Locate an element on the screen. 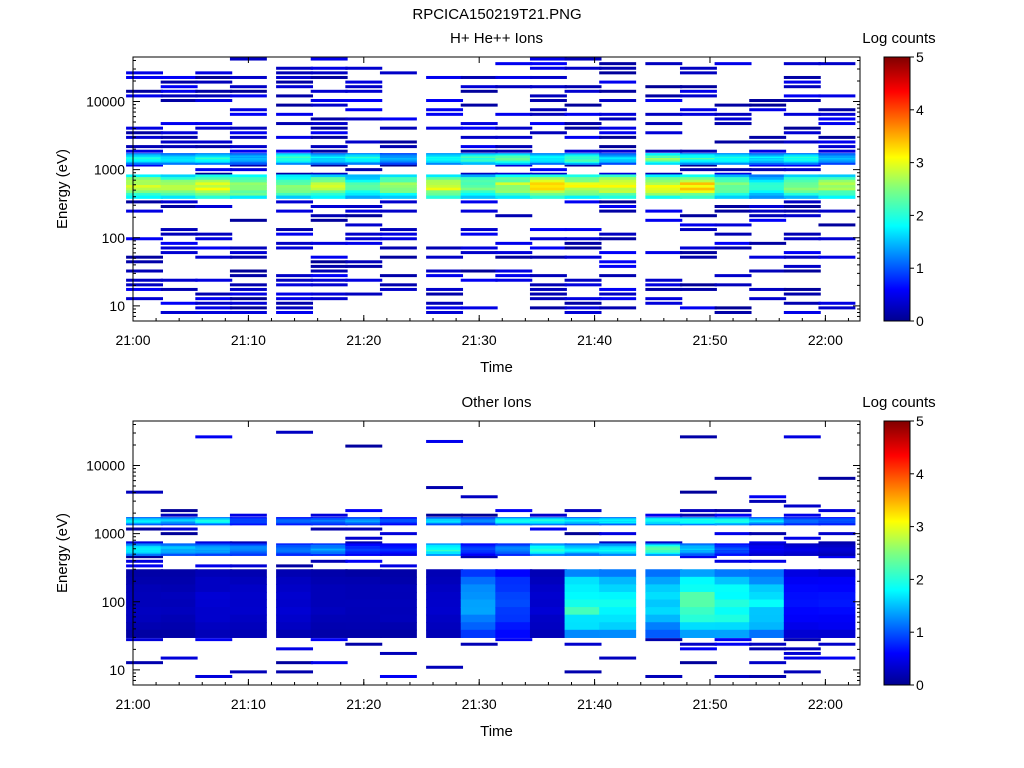 The width and height of the screenshot is (1024, 768). x-tick-label: 21:30 is located at coordinates (479, 704).